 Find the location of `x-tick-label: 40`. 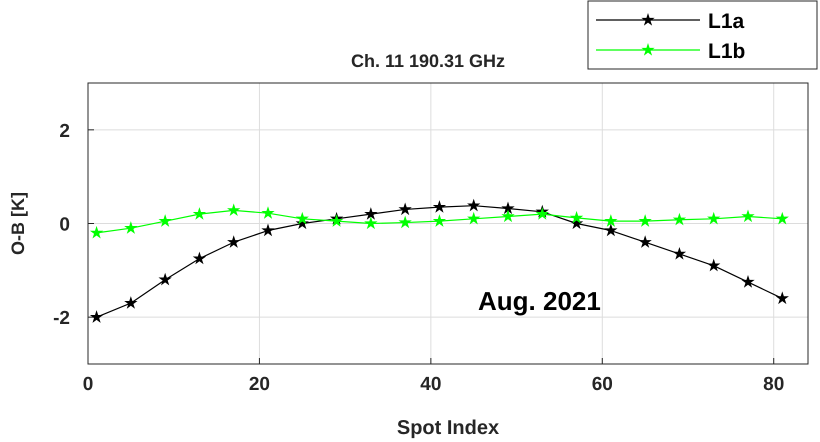

x-tick-label: 40 is located at coordinates (431, 384).